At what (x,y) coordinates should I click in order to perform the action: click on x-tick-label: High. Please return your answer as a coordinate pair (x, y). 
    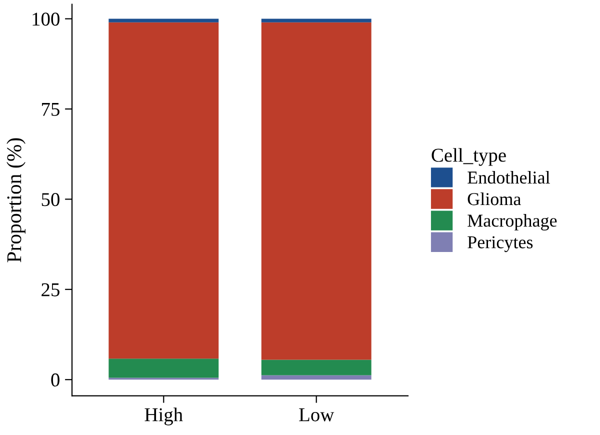
    Looking at the image, I should click on (163, 417).